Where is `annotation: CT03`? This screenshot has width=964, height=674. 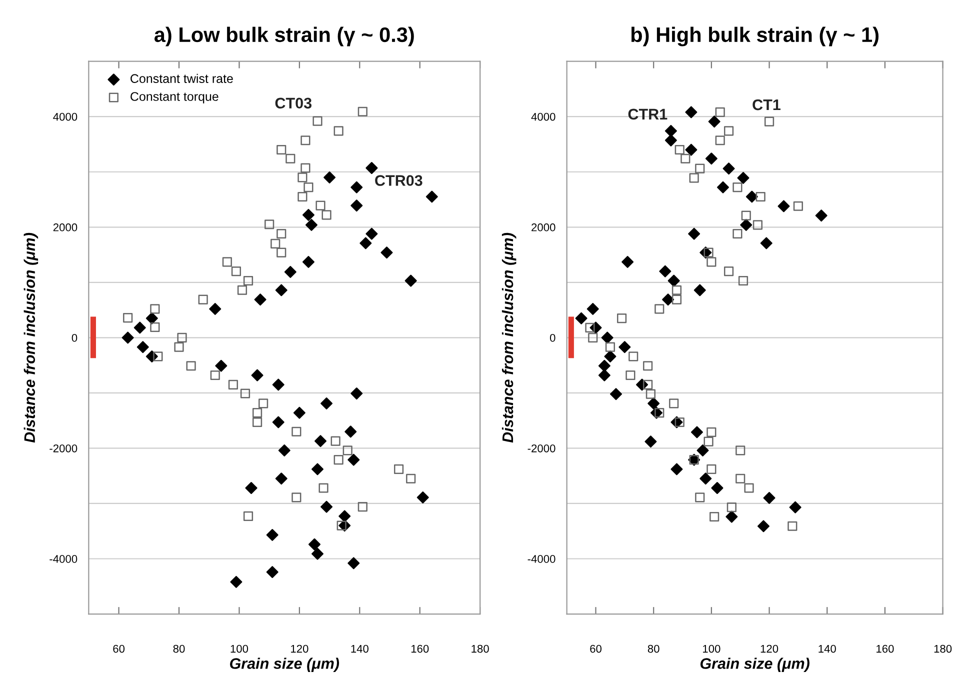
annotation: CT03 is located at coordinates (293, 103).